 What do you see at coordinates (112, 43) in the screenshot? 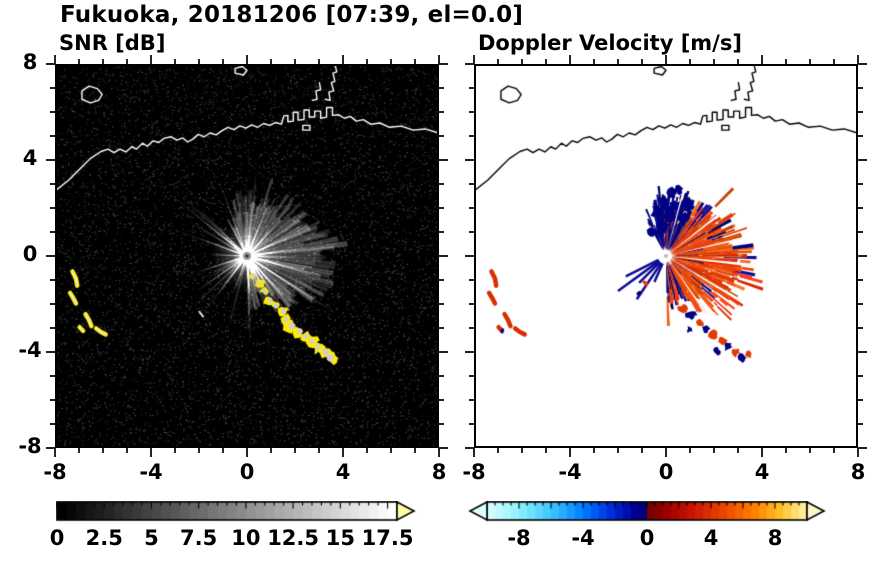
I see `snr-panel-title: SNR [dB]` at bounding box center [112, 43].